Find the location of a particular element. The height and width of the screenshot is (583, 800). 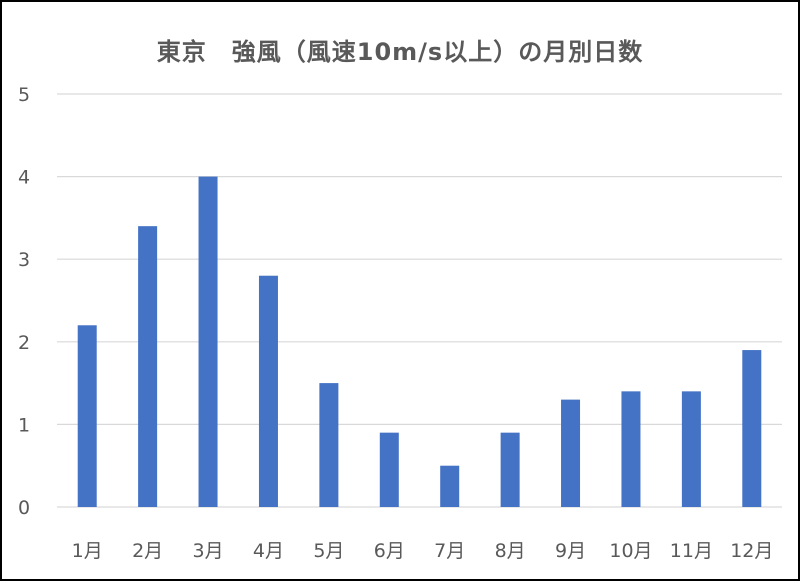

x-tick-label: 3月 is located at coordinates (207, 551).